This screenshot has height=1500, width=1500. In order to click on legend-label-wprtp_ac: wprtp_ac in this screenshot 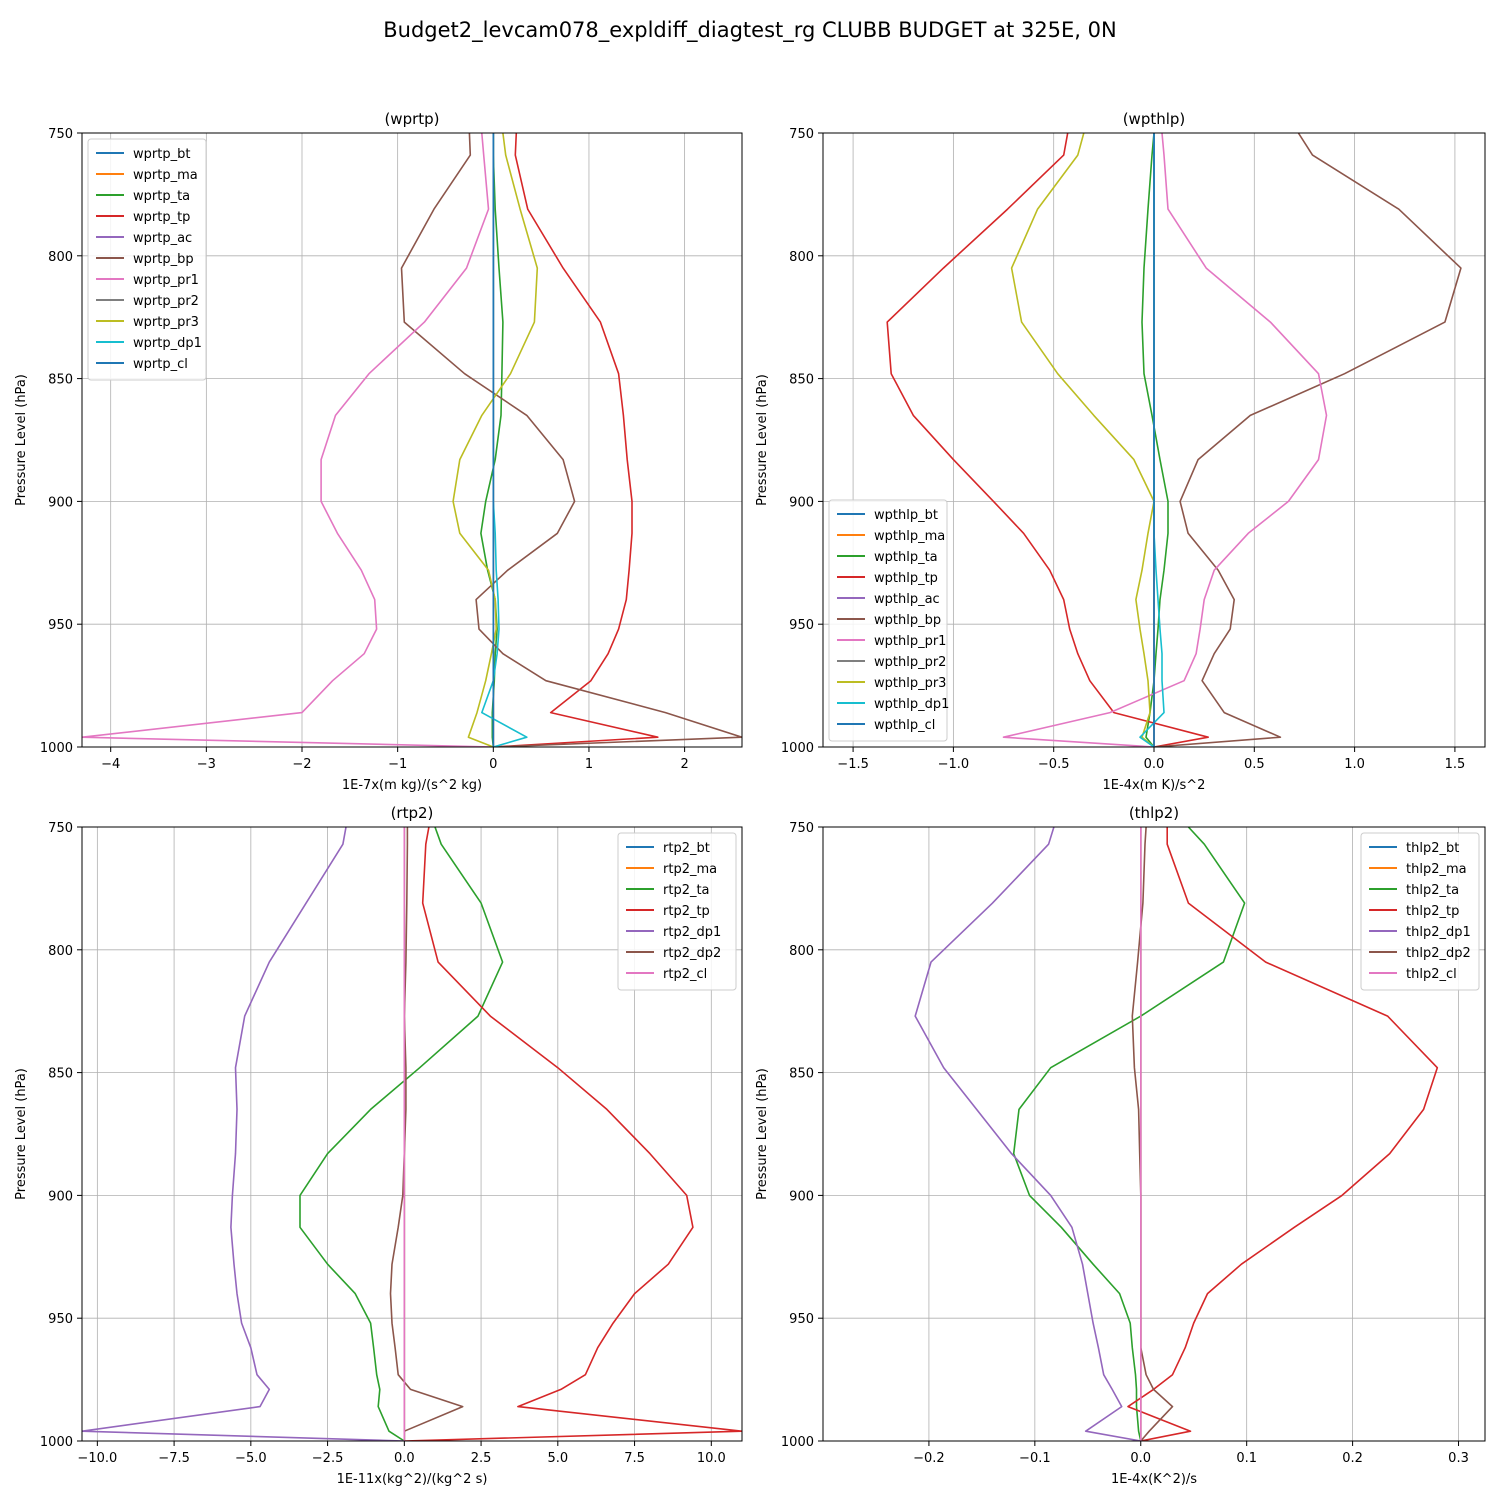, I will do `click(162, 238)`.